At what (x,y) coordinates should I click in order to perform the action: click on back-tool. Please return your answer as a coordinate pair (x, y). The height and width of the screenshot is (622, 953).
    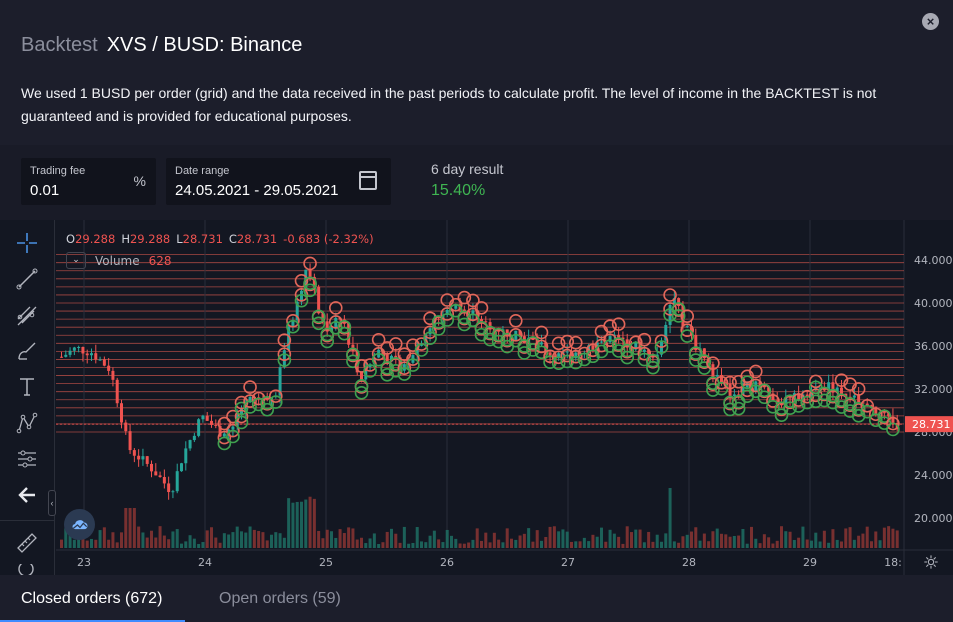
    Looking at the image, I should click on (27, 495).